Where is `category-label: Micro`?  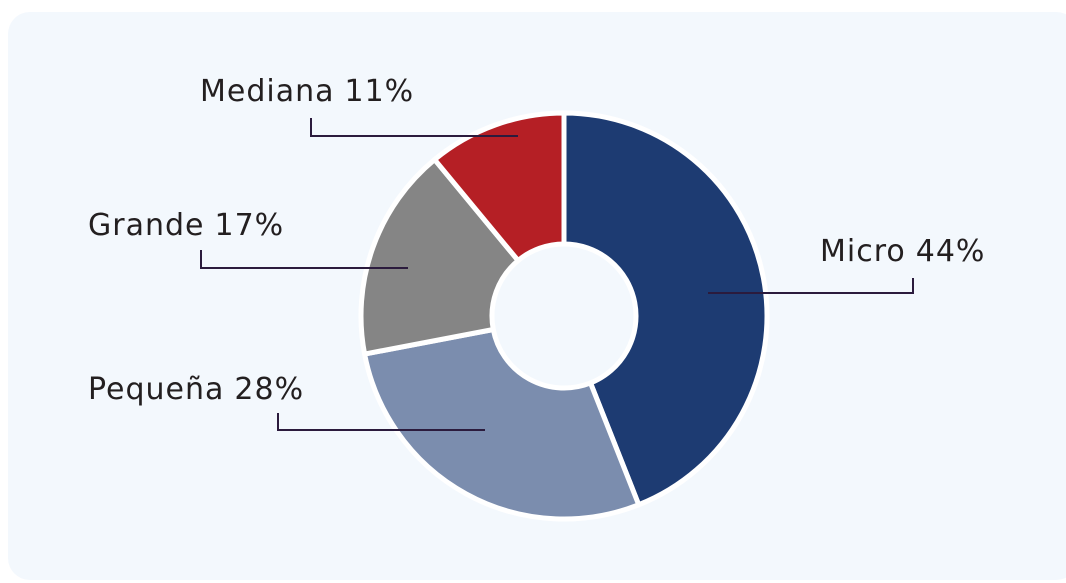 category-label: Micro is located at coordinates (863, 251).